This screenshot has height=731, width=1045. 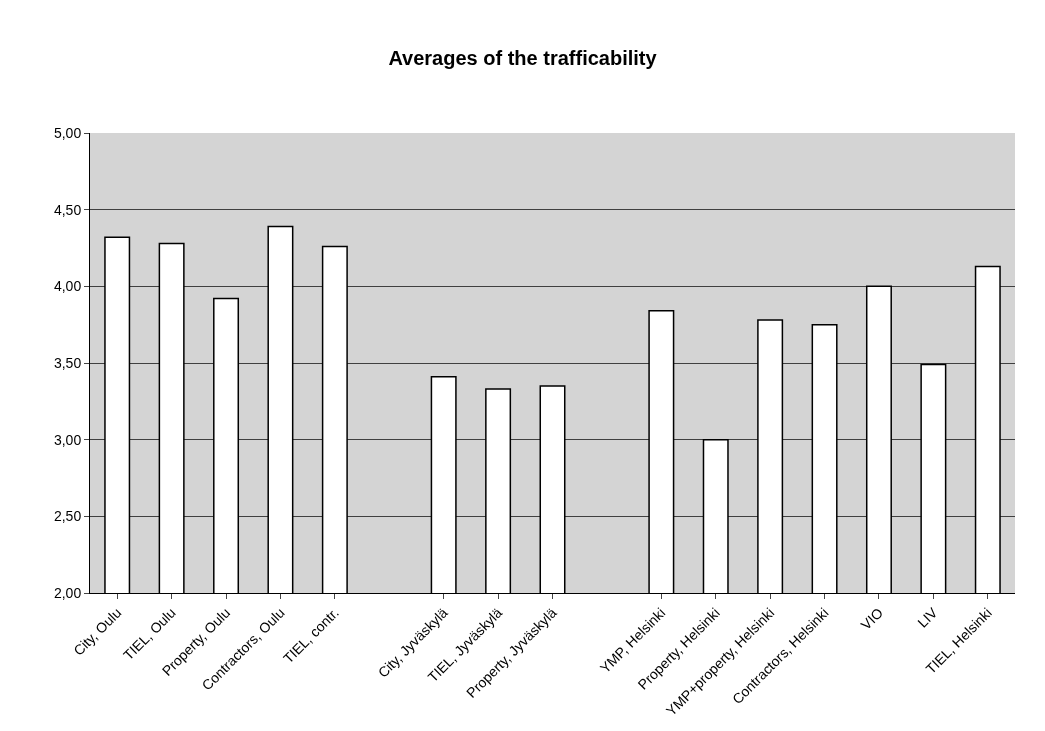 I want to click on chart-title: Averages of the trafficability, so click(x=523, y=58).